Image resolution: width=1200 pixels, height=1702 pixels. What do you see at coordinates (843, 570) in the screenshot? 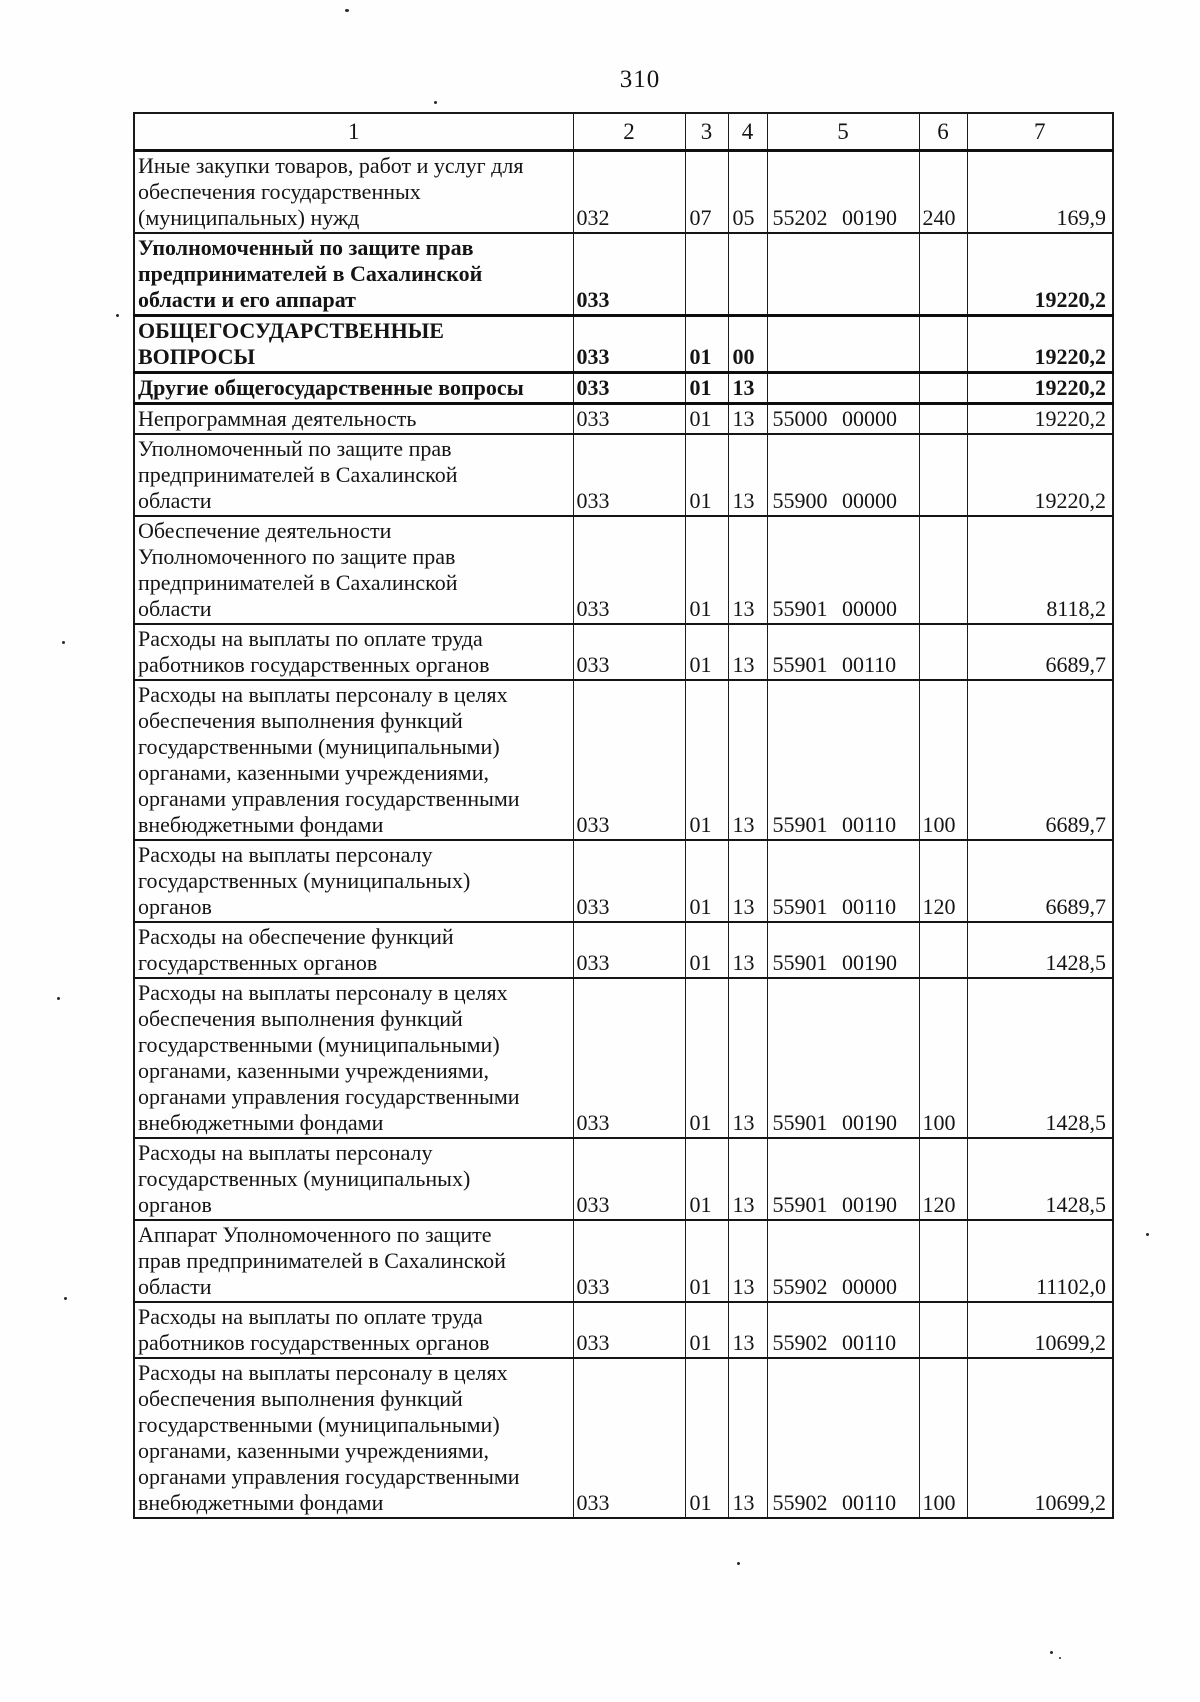
I see `row-code-target-article: 55901 00000` at bounding box center [843, 570].